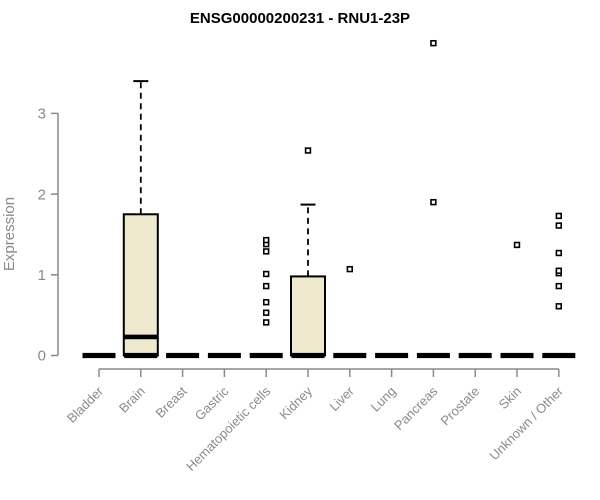  What do you see at coordinates (141, 337) in the screenshot?
I see `median-line` at bounding box center [141, 337].